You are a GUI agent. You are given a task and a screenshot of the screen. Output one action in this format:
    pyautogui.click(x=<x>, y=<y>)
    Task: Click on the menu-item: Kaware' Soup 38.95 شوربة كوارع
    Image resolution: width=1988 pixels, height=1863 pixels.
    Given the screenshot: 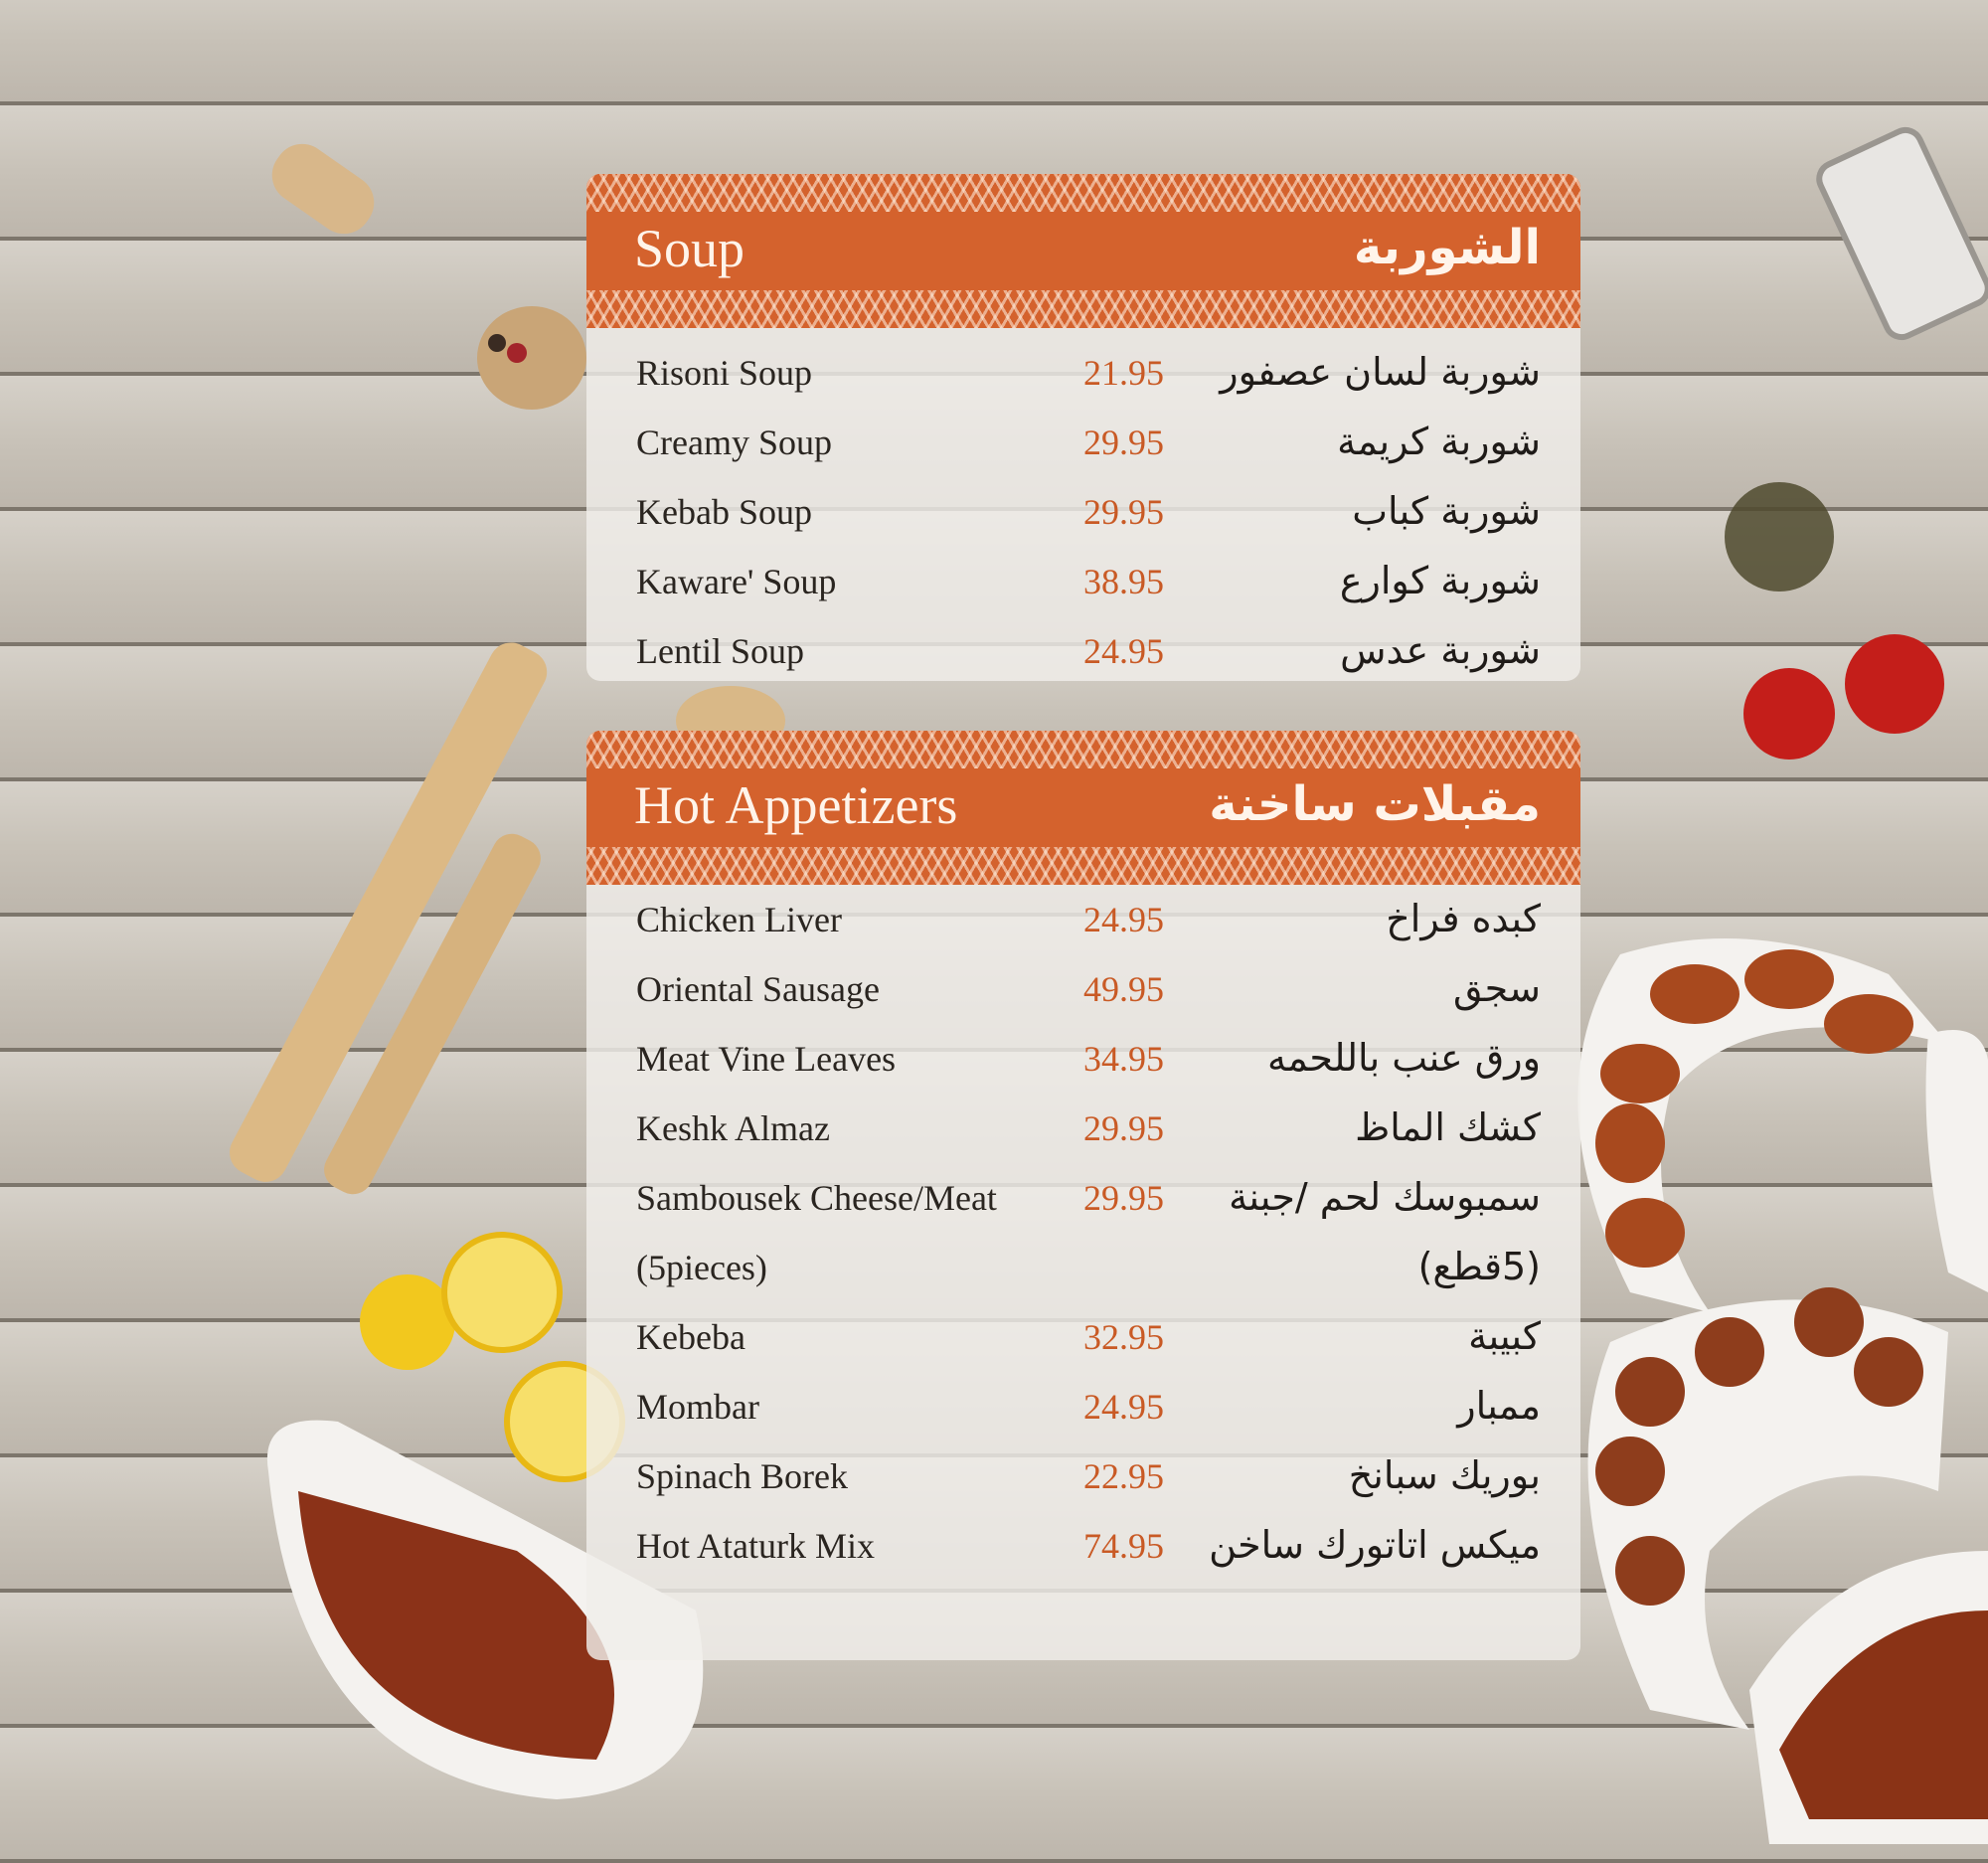 What is the action you would take?
    pyautogui.click(x=1083, y=581)
    